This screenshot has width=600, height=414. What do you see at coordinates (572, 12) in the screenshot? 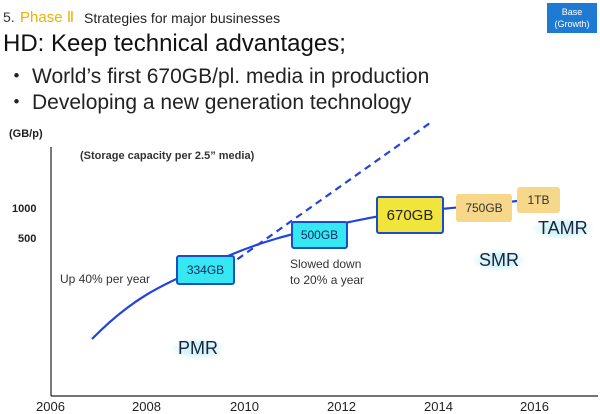
I see `badge-line-1: Base` at bounding box center [572, 12].